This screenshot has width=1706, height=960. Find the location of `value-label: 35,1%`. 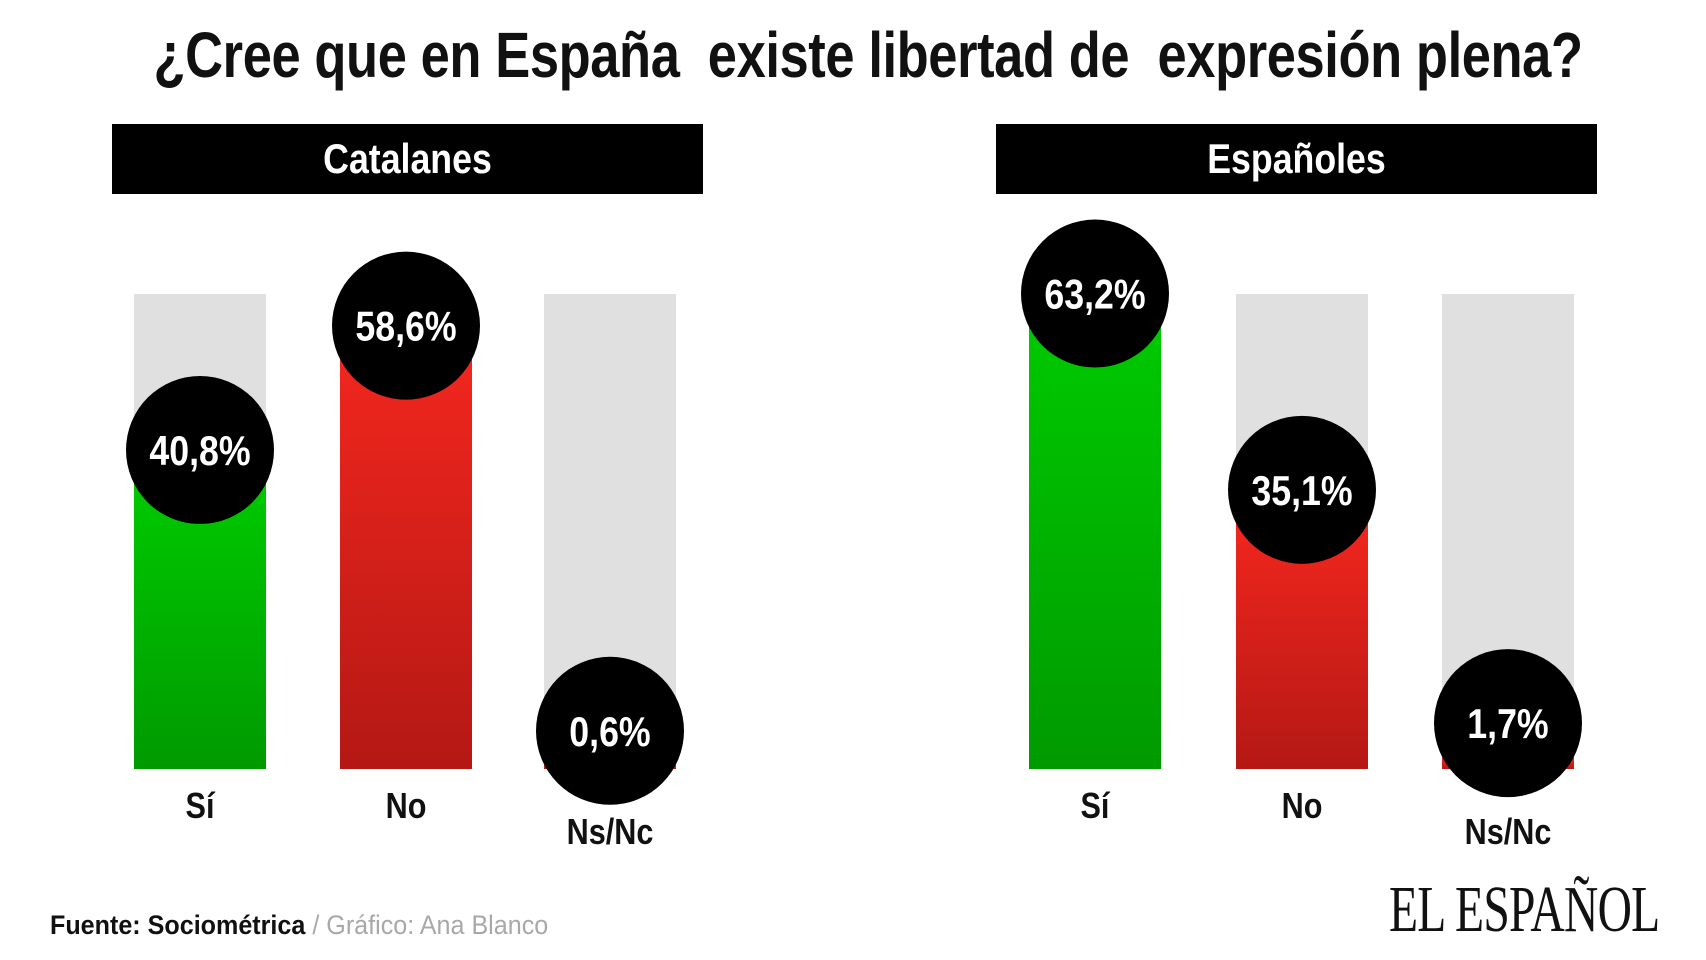

value-label: 35,1% is located at coordinates (1301, 491).